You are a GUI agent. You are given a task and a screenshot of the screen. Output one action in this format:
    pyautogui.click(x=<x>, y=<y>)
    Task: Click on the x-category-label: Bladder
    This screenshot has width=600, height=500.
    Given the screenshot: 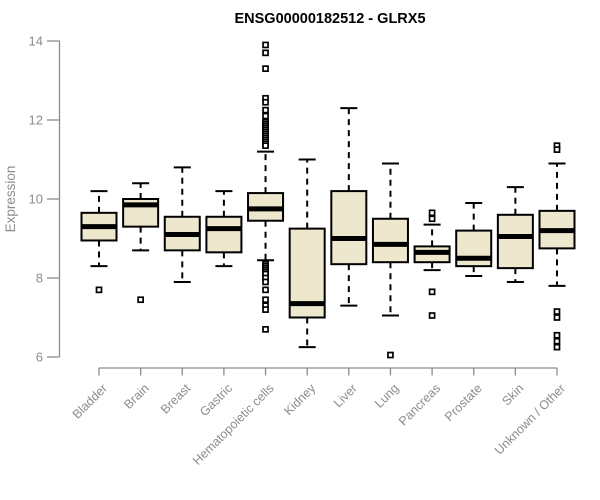 What is the action you would take?
    pyautogui.click(x=90, y=401)
    